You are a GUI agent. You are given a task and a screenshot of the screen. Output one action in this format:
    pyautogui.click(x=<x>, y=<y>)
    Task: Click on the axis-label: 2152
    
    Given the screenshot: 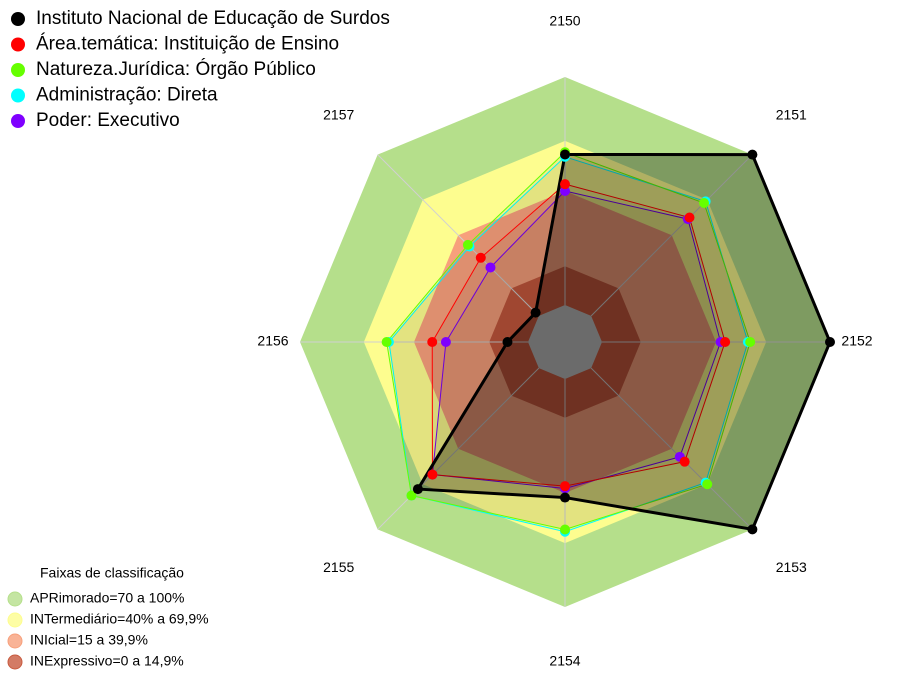 What is the action you would take?
    pyautogui.click(x=856, y=341)
    